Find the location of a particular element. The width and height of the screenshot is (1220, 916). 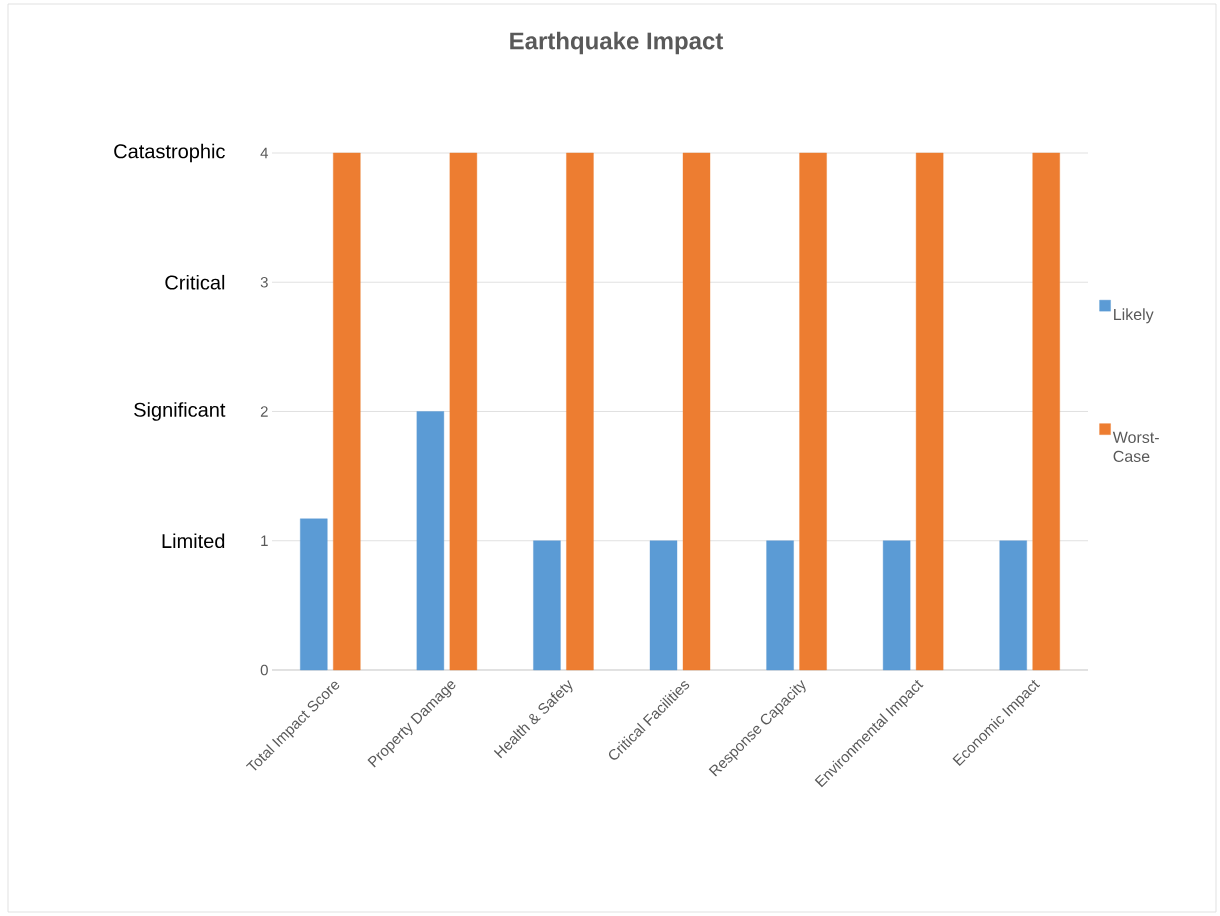

text: Significant is located at coordinates (180, 411).